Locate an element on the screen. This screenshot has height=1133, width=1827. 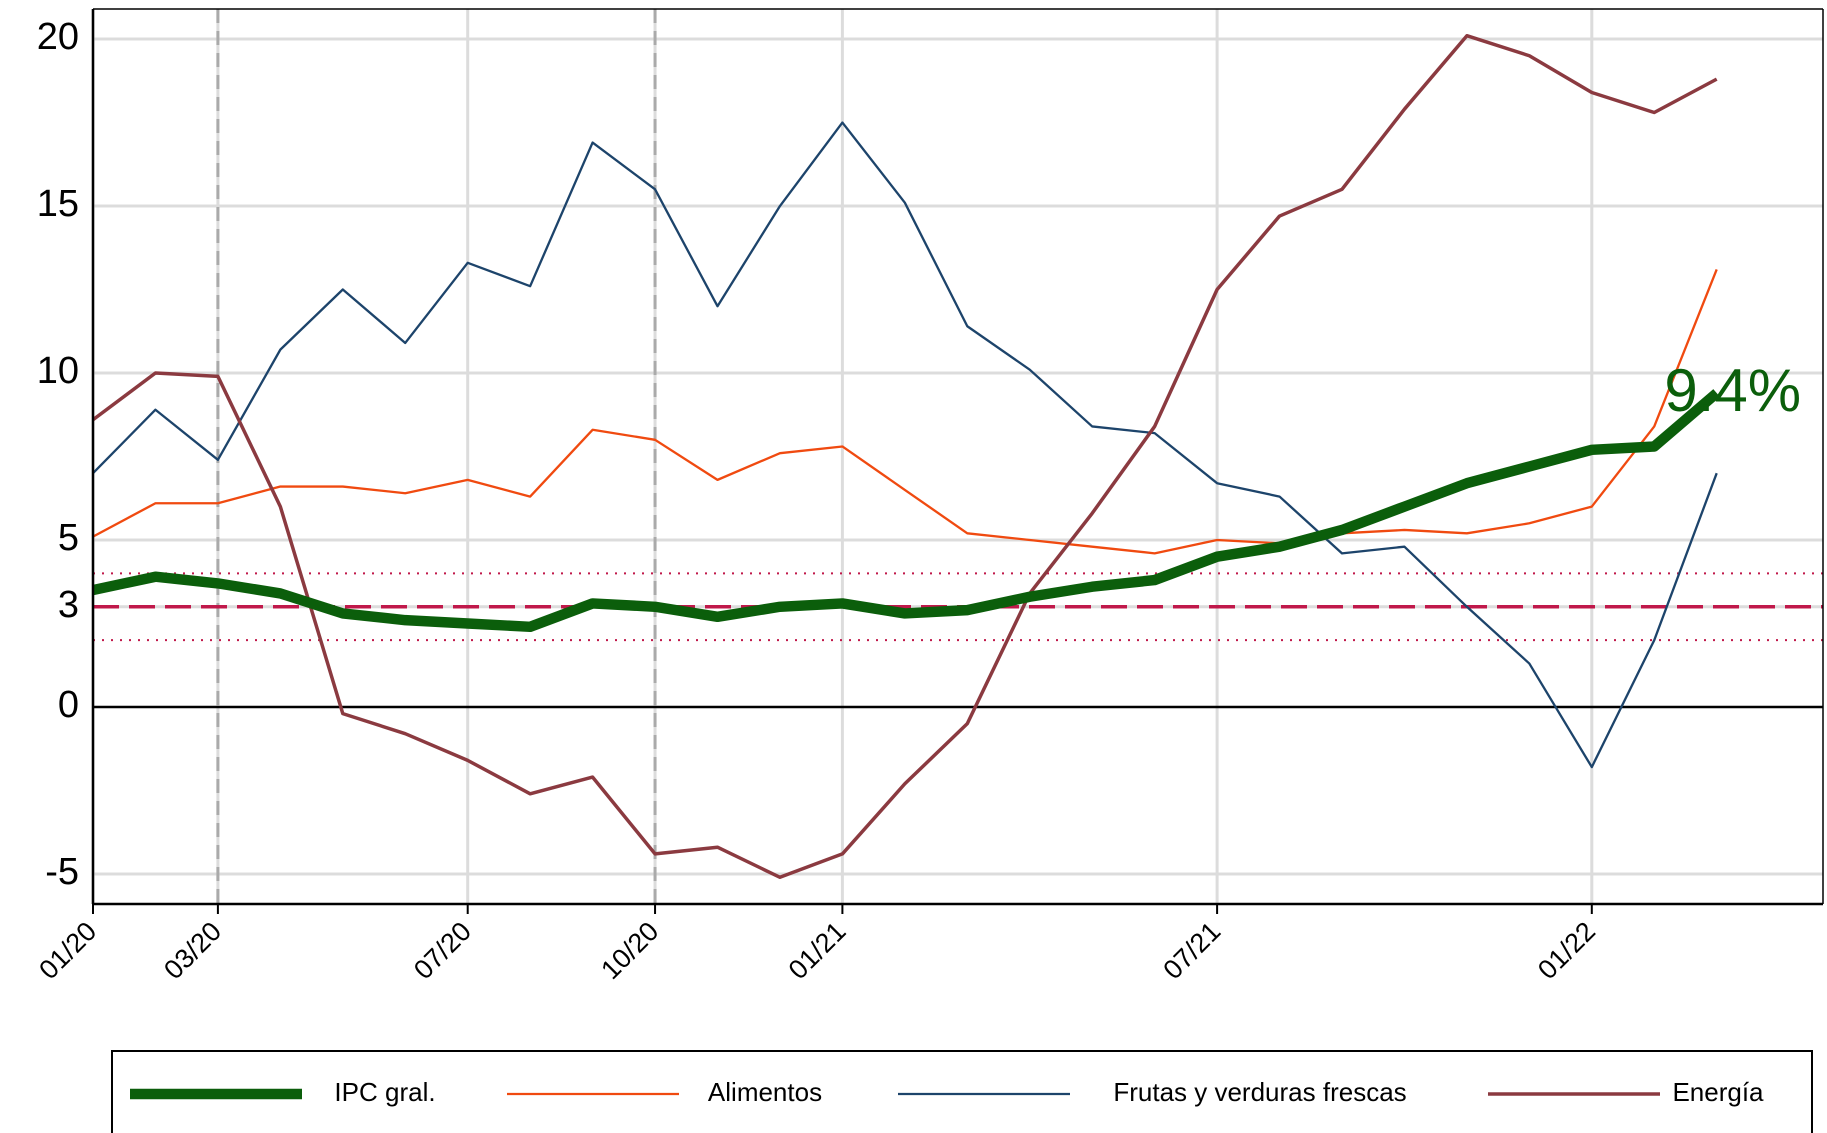
y-tick-label: 20 is located at coordinates (58, 37).